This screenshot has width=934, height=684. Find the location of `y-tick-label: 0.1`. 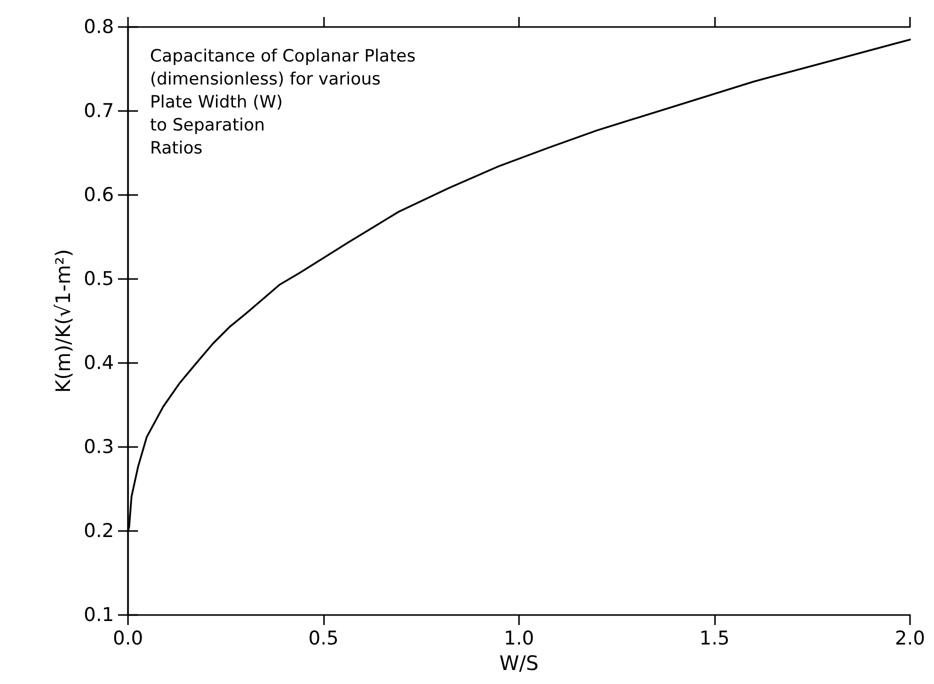

y-tick-label: 0.1 is located at coordinates (99, 615).